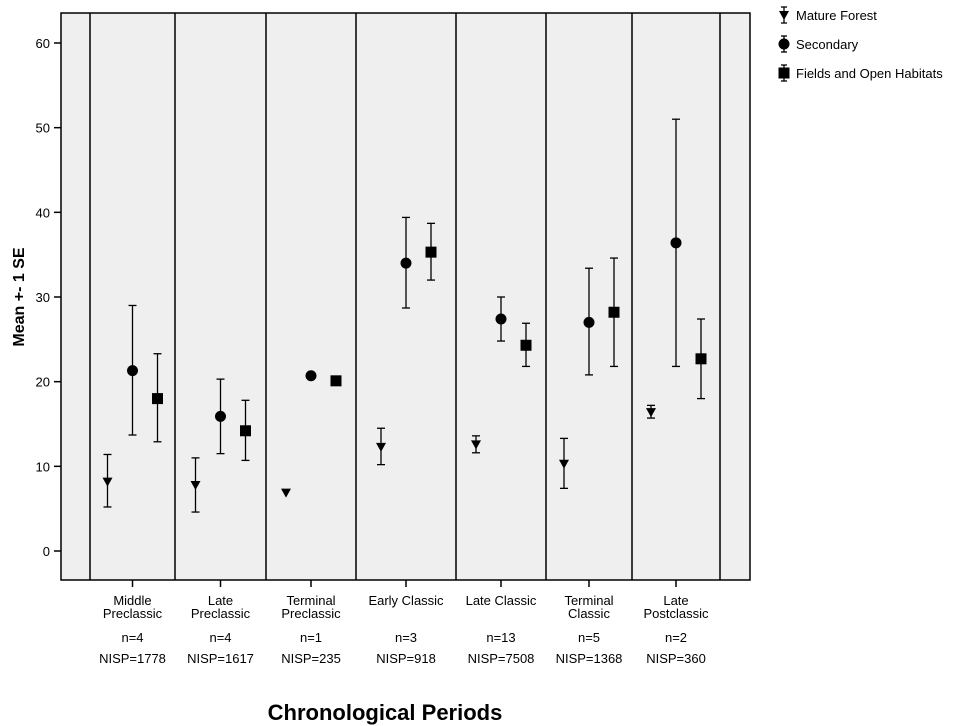 This screenshot has width=963, height=726. What do you see at coordinates (784, 73) in the screenshot?
I see `legend-square-icon` at bounding box center [784, 73].